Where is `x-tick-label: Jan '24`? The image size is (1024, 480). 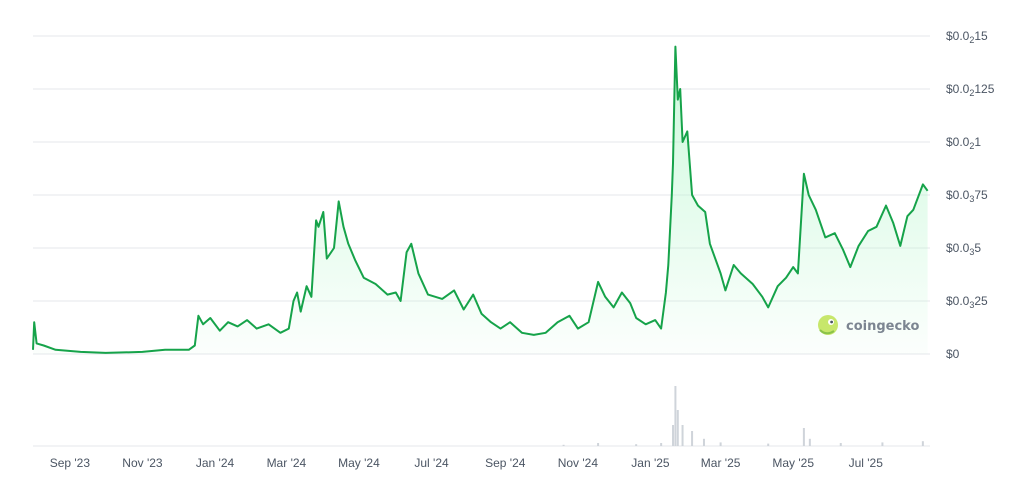 x-tick-label: Jan '24 is located at coordinates (215, 463).